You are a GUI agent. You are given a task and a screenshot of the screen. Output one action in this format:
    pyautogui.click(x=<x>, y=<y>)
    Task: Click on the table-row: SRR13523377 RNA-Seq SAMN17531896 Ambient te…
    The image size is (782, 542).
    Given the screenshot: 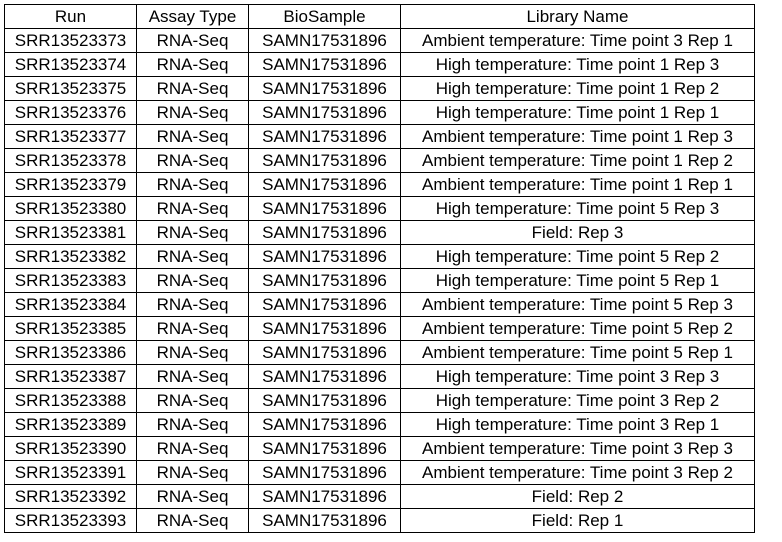 What is the action you would take?
    pyautogui.click(x=379, y=136)
    